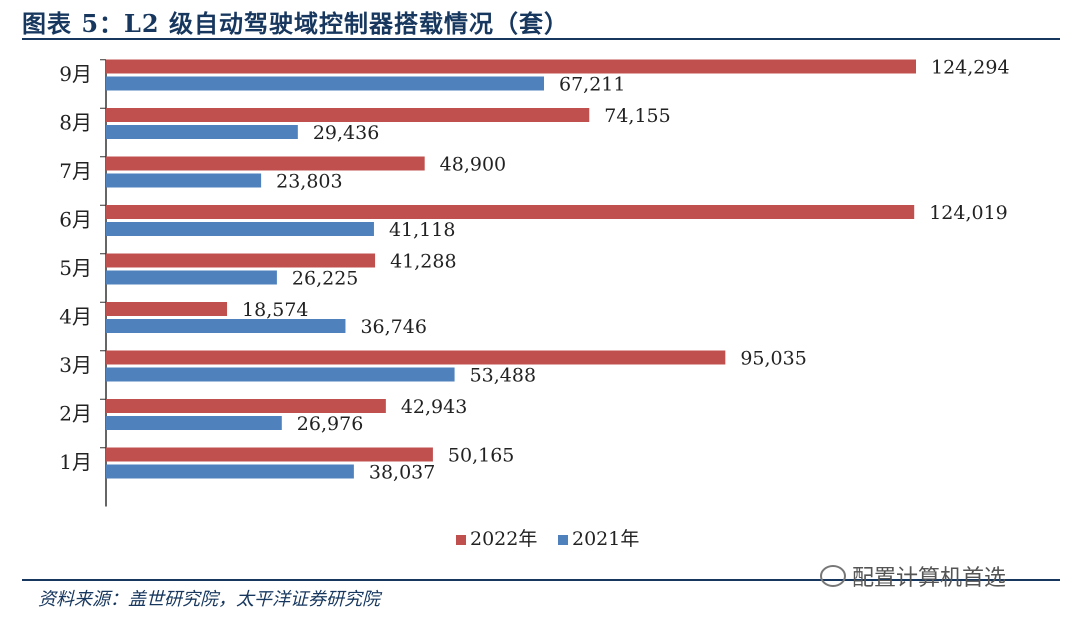  I want to click on data-label-2022: 48,900, so click(473, 165).